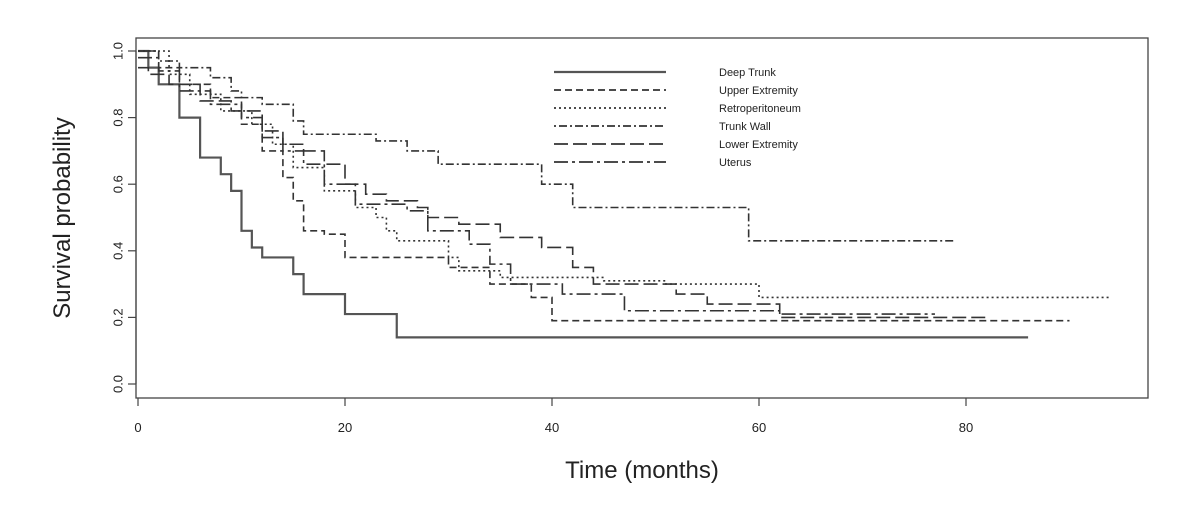  Describe the element at coordinates (760, 109) in the screenshot. I see `legend-label: Retroperitoneum` at that location.